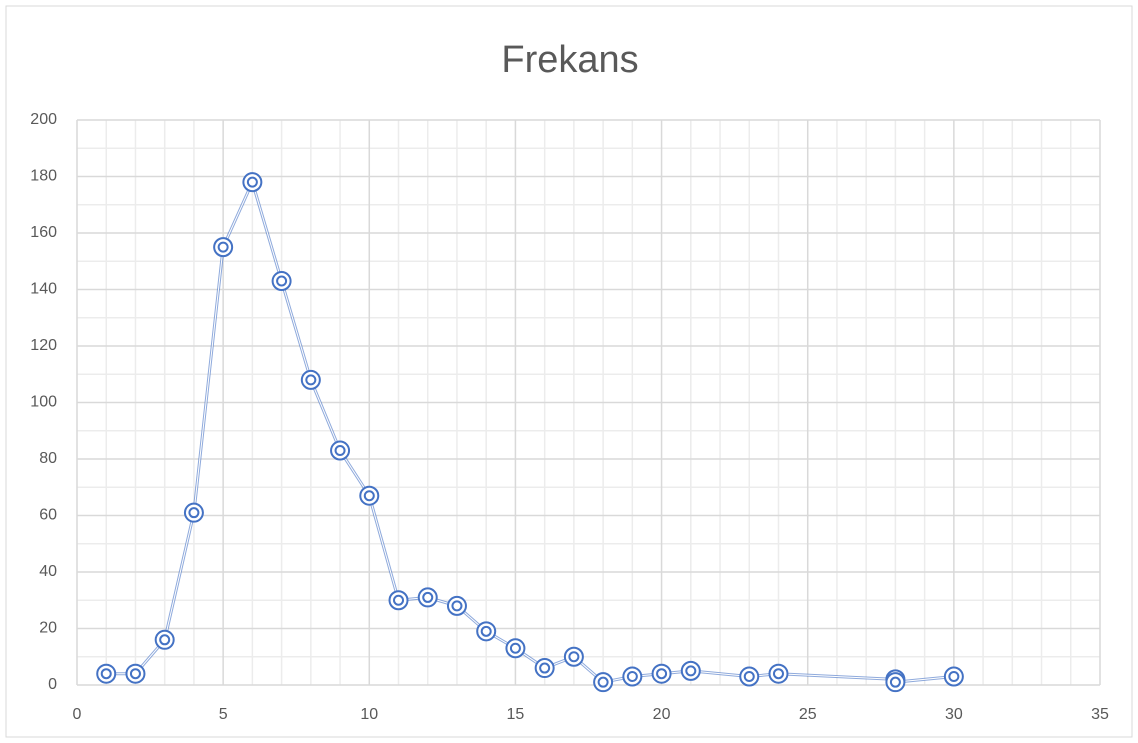  I want to click on x-tick-label: 30, so click(954, 714).